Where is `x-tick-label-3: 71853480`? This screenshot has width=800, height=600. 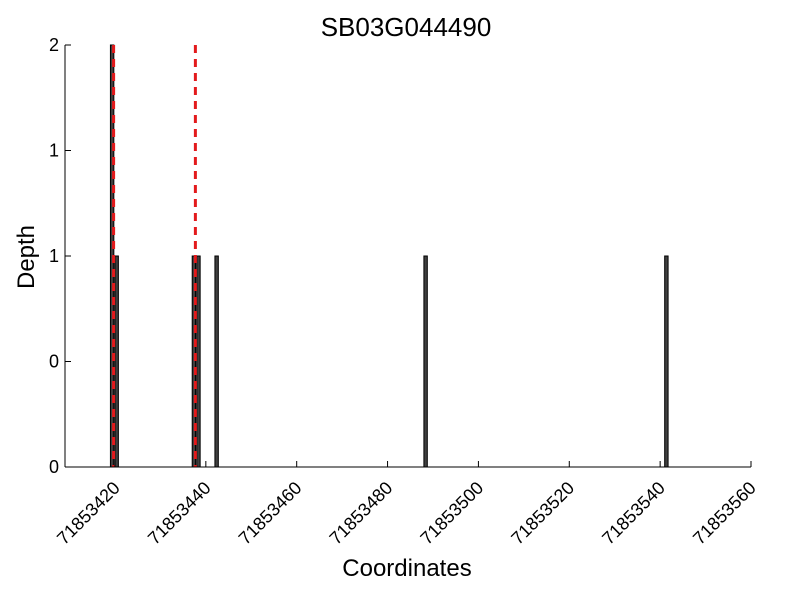 x-tick-label-3: 71853480 is located at coordinates (361, 513).